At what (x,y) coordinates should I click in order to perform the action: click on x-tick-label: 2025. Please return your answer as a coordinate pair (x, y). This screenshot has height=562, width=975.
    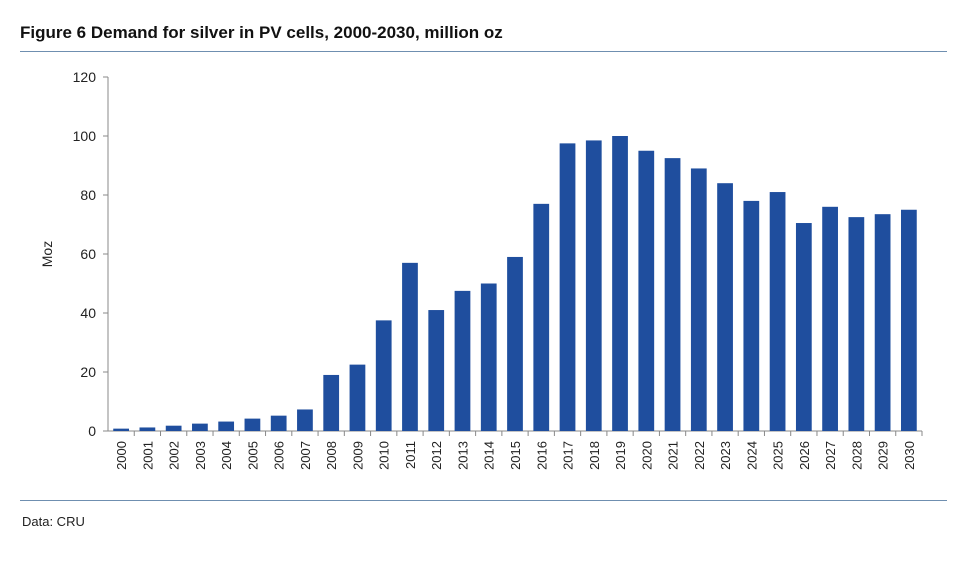
    Looking at the image, I should click on (778, 455).